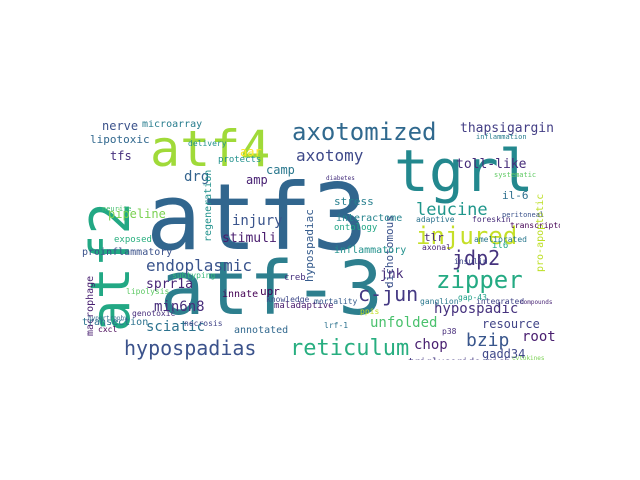  Describe the element at coordinates (501, 137) in the screenshot. I see `word-inflammation: inflammation` at that location.